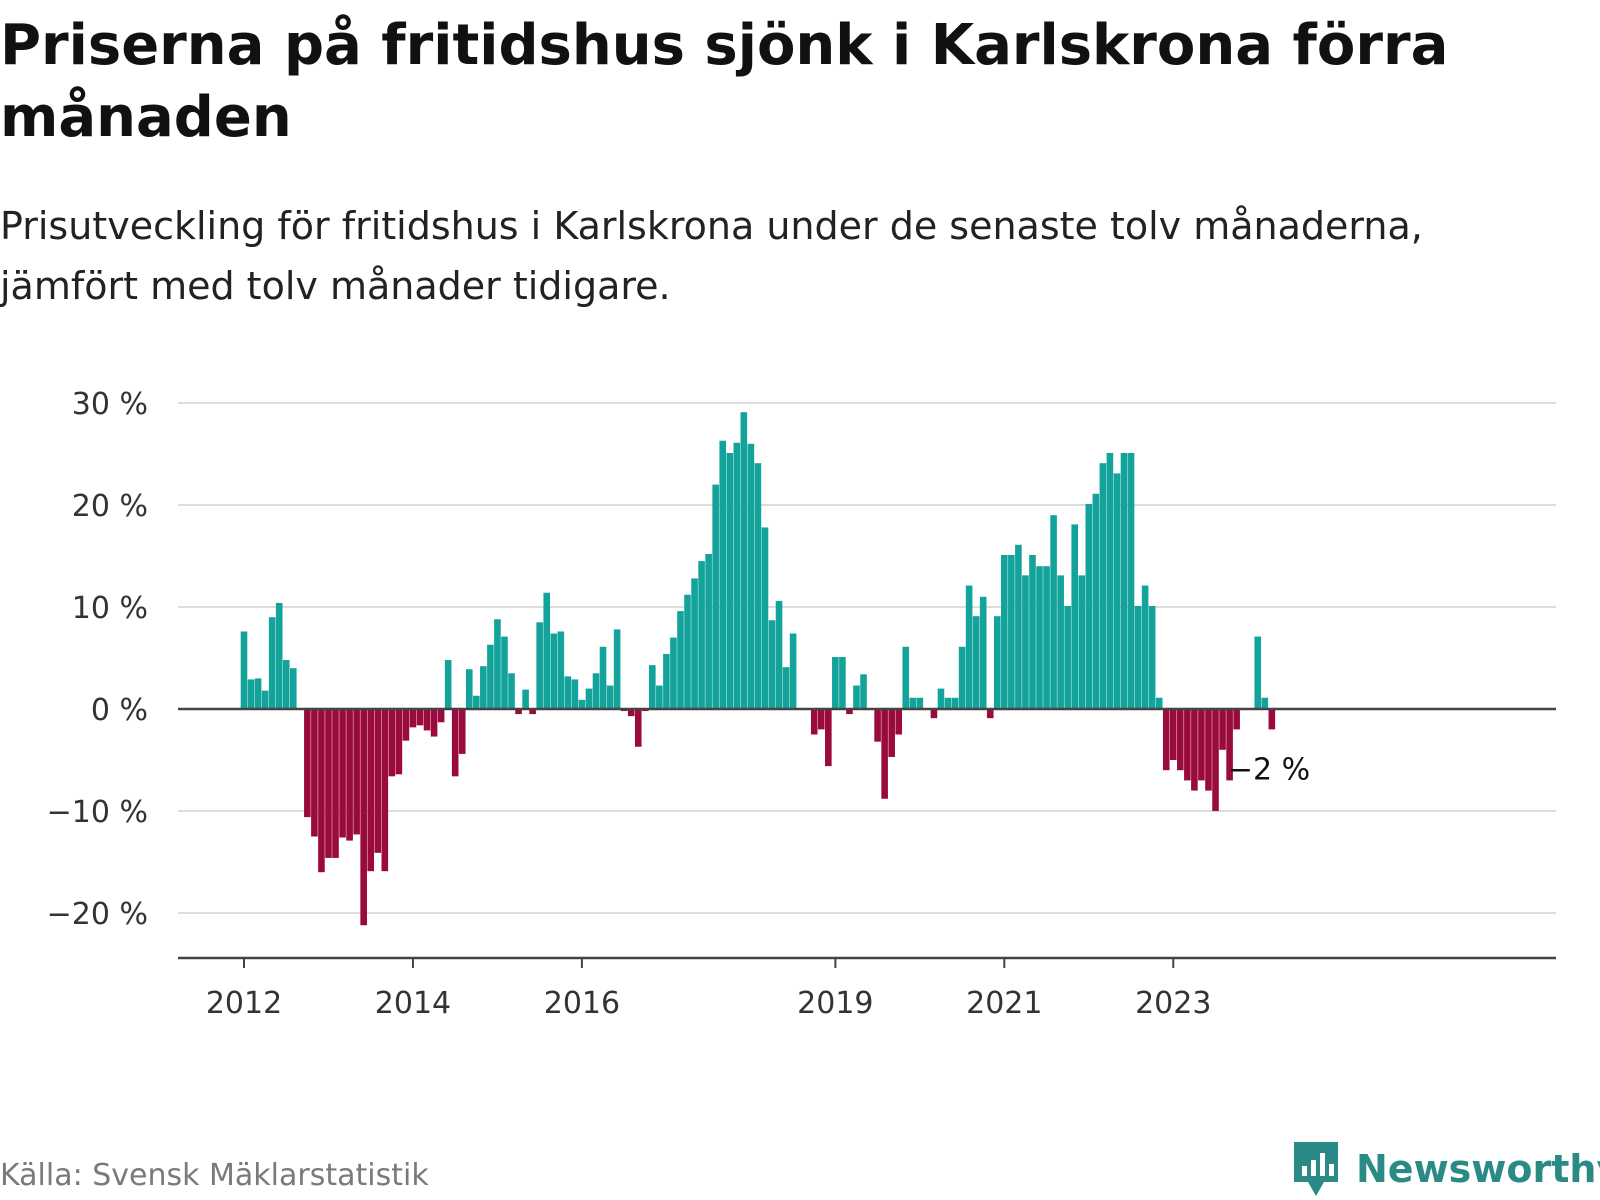  I want to click on y-tick-label: 0 %, so click(119, 710).